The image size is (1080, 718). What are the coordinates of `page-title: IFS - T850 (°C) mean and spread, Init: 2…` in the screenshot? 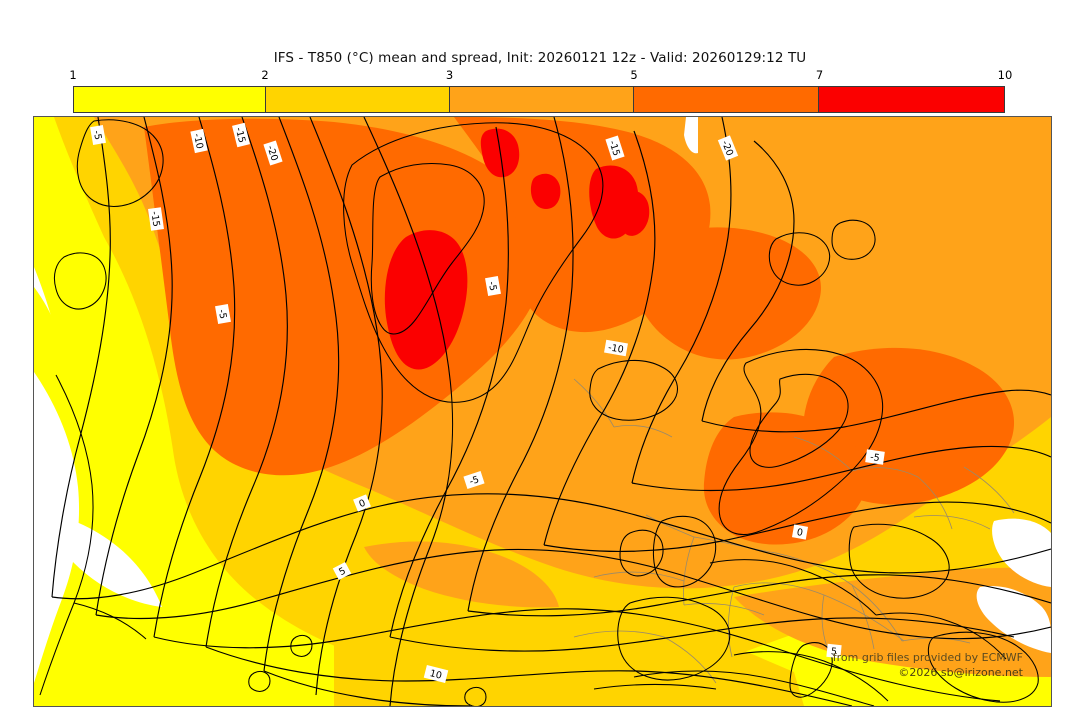 It's located at (540, 58).